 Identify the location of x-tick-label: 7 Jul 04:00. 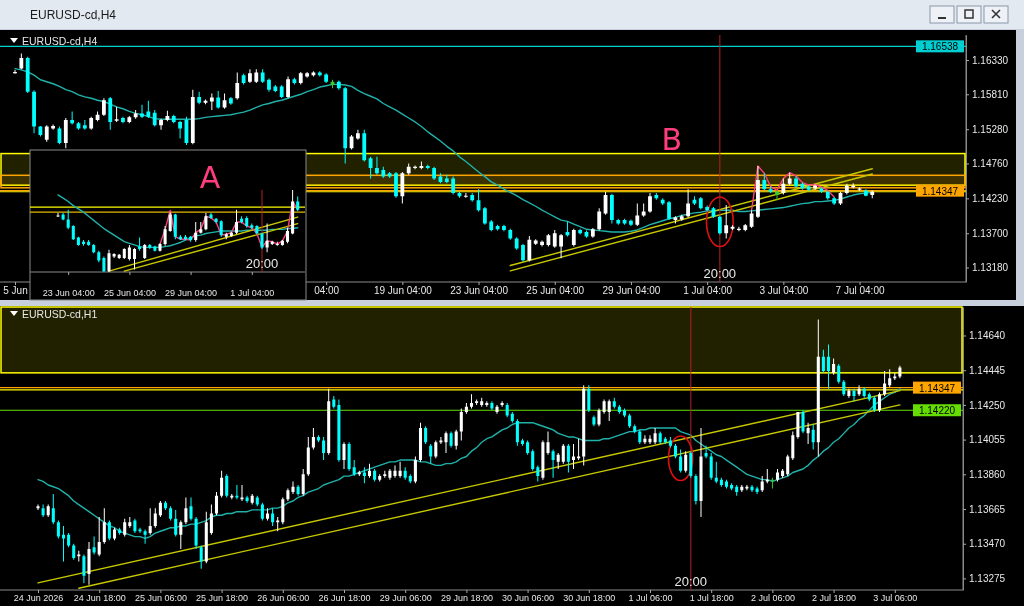
(860, 290).